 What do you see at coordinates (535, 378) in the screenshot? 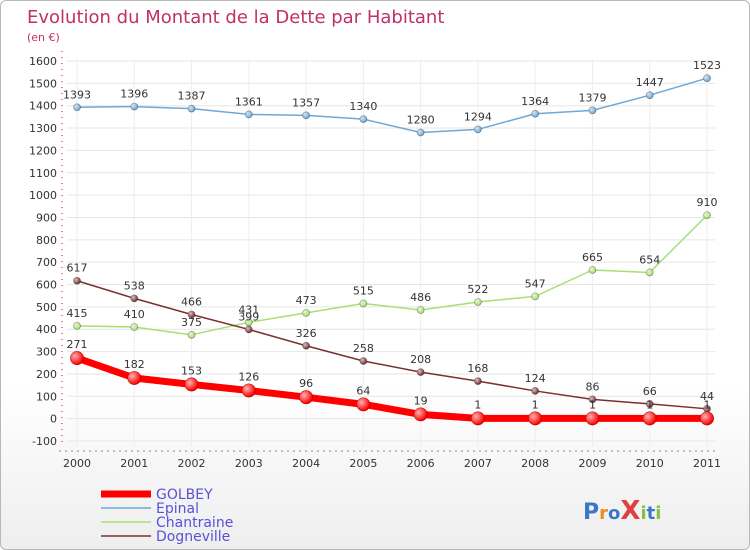
I see `data-label-dogneville: 124` at bounding box center [535, 378].